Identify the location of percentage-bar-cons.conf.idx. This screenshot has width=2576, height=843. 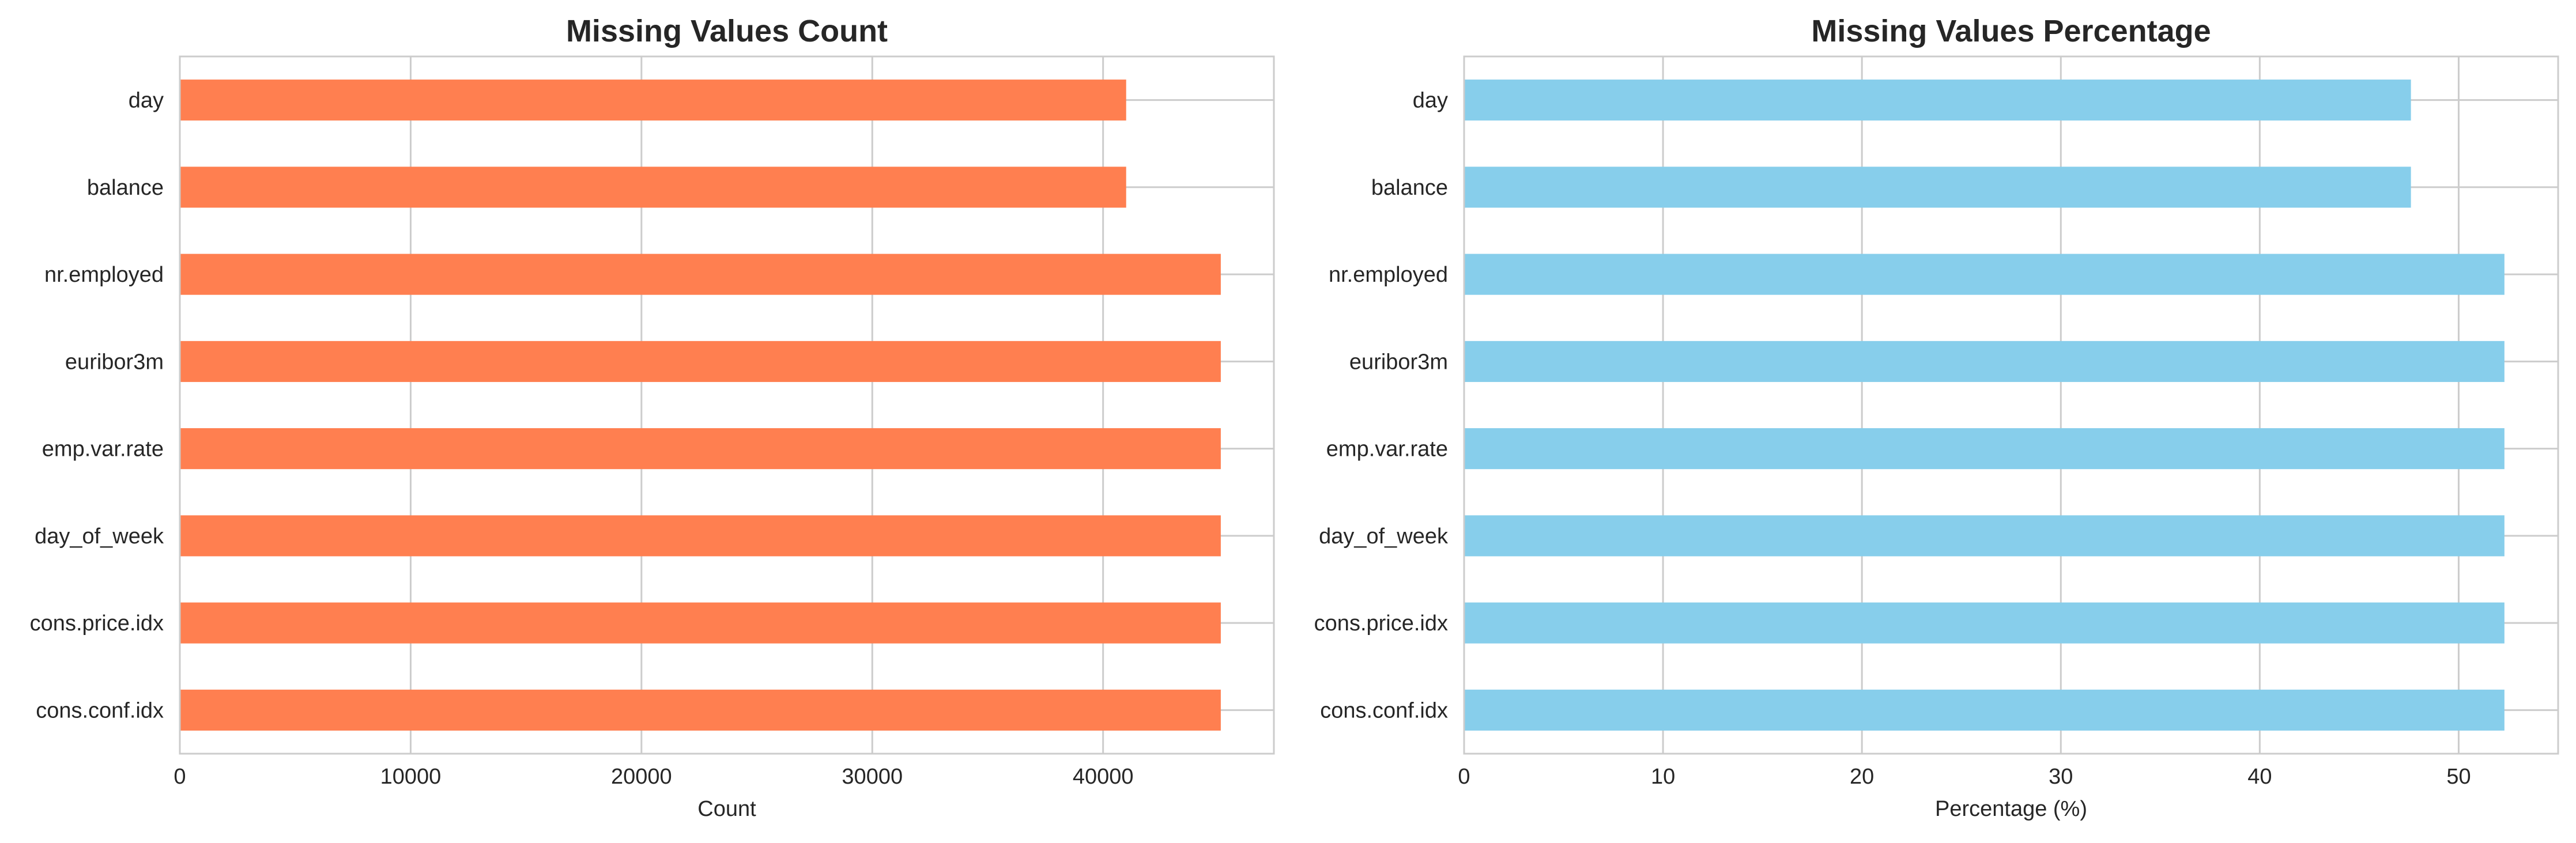
(1984, 710).